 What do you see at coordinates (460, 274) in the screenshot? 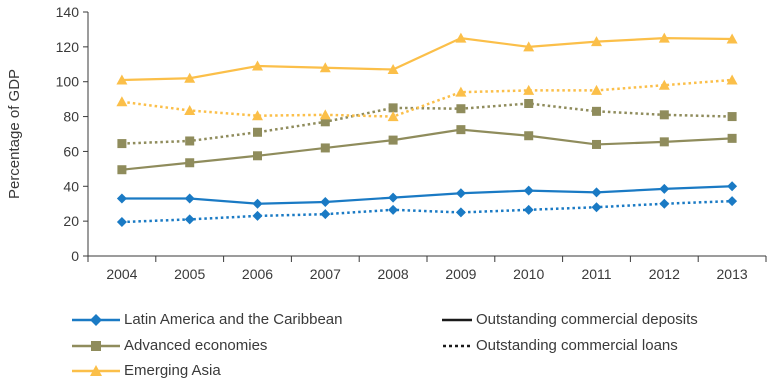
I see `x-tick-label: 2009` at bounding box center [460, 274].